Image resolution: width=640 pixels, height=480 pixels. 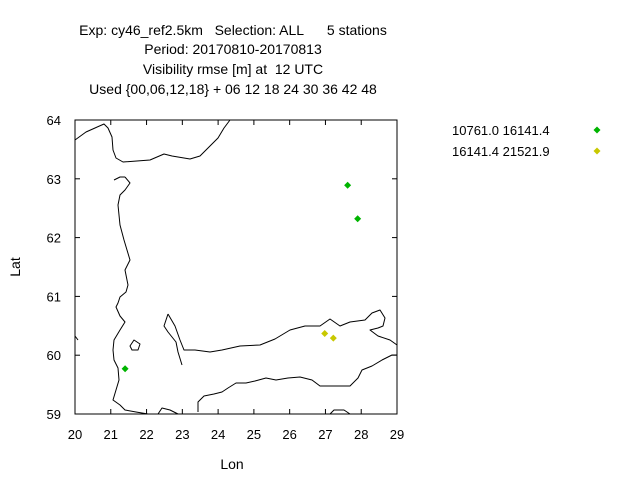 What do you see at coordinates (361, 434) in the screenshot?
I see `x-tick-label: 28` at bounding box center [361, 434].